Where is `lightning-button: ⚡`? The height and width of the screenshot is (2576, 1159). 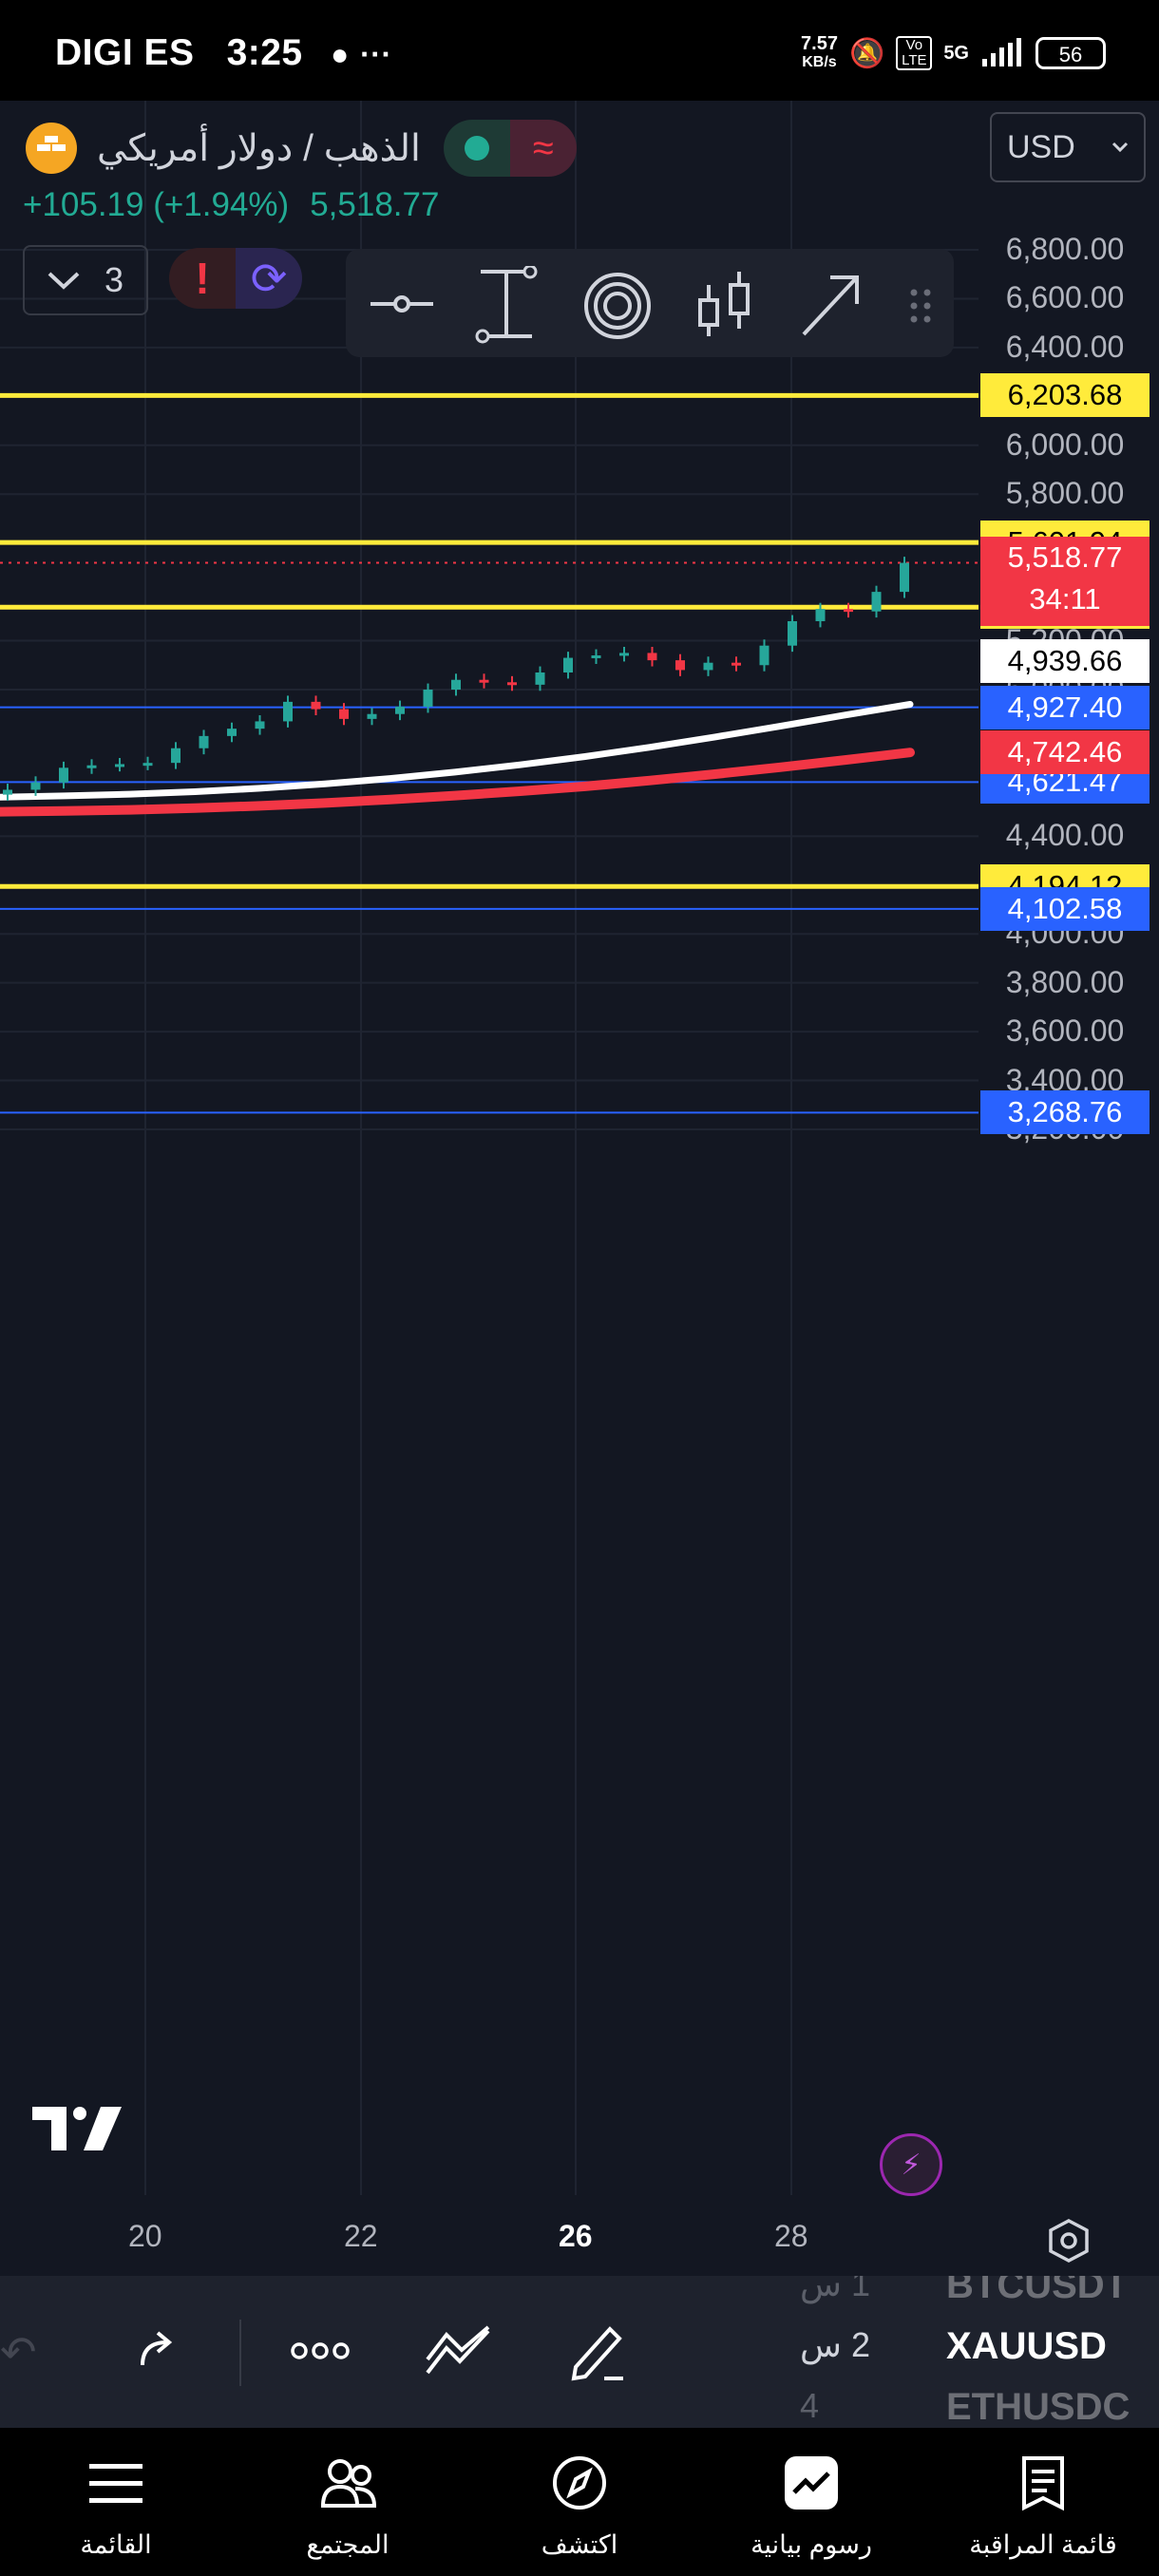 lightning-button: ⚡ is located at coordinates (911, 2164).